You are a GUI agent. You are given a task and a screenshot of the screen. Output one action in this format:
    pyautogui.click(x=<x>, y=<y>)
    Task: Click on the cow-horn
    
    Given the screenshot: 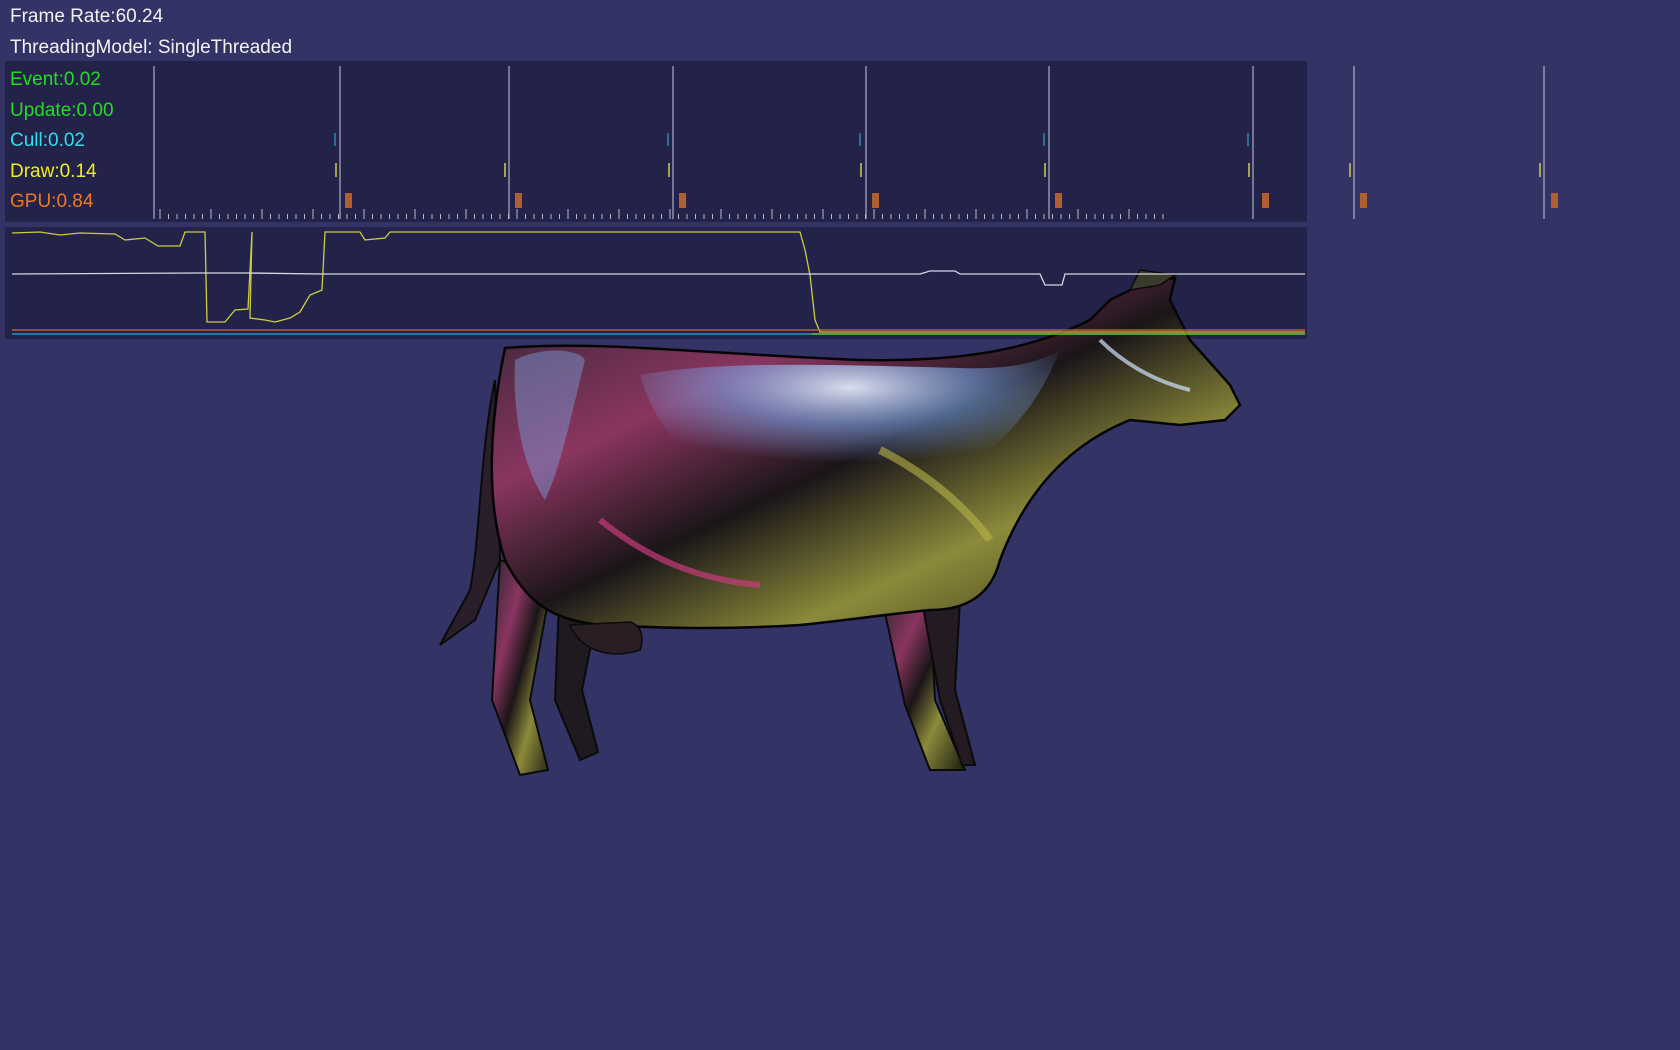 What is the action you would take?
    pyautogui.click(x=1153, y=280)
    